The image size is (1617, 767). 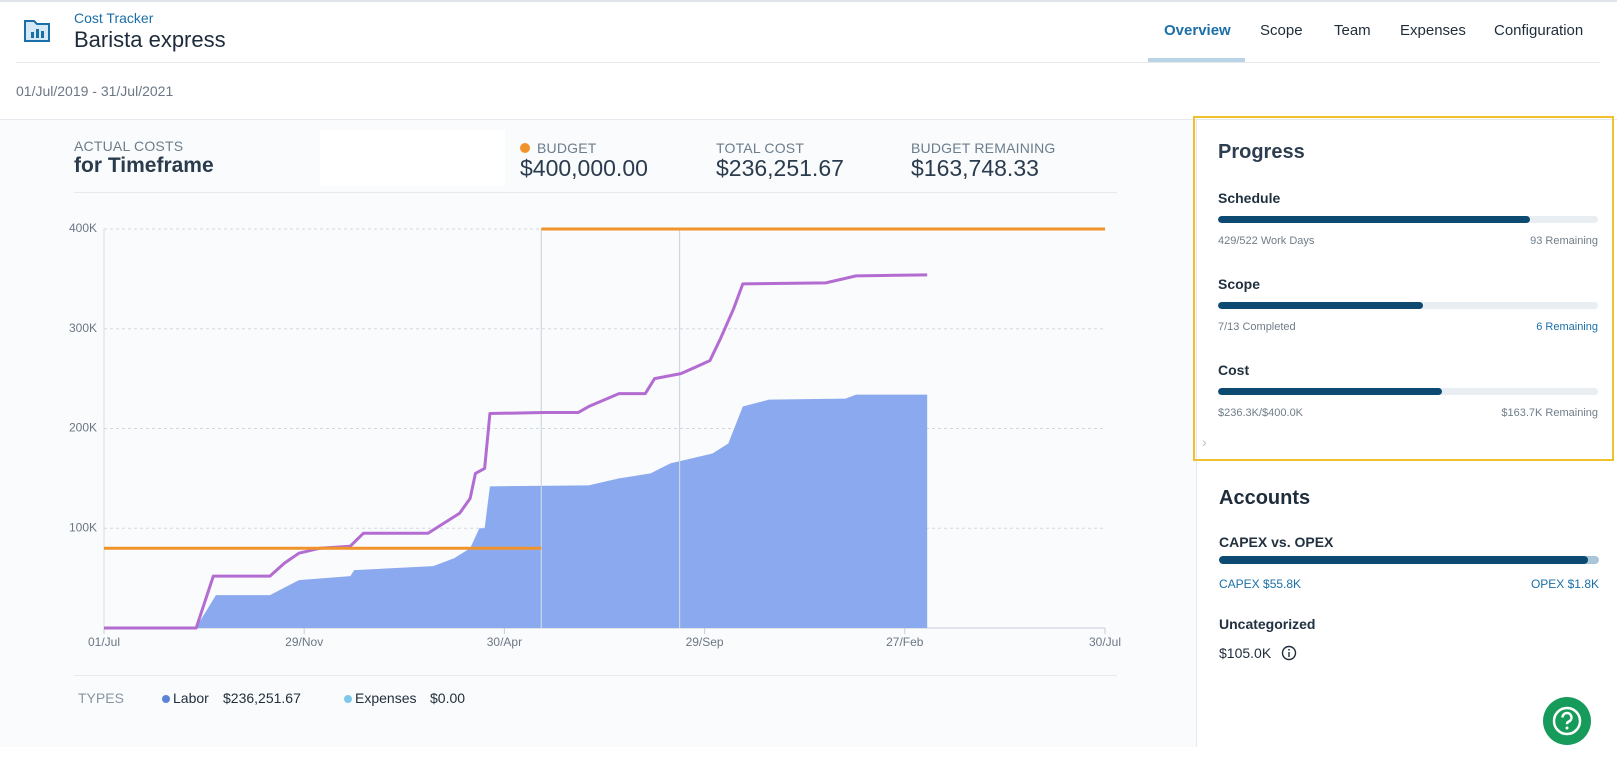 I want to click on help-button, so click(x=1567, y=721).